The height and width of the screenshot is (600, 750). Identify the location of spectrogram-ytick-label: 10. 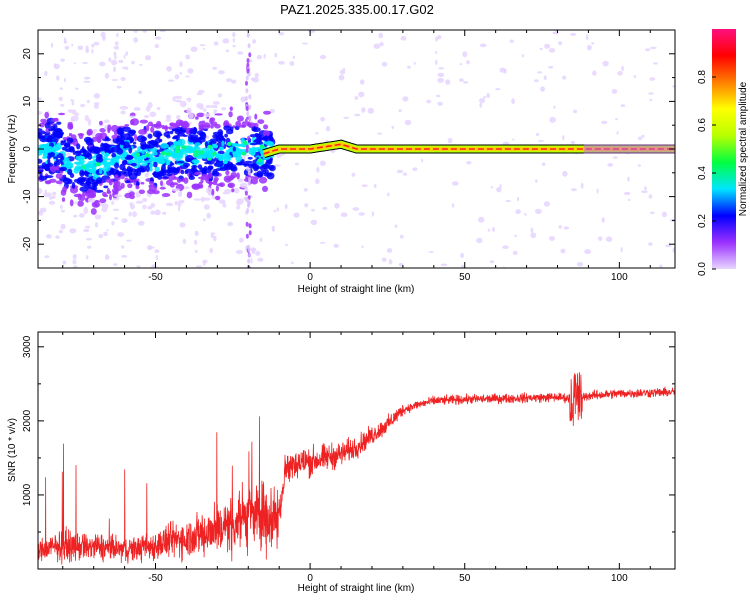
(27, 101).